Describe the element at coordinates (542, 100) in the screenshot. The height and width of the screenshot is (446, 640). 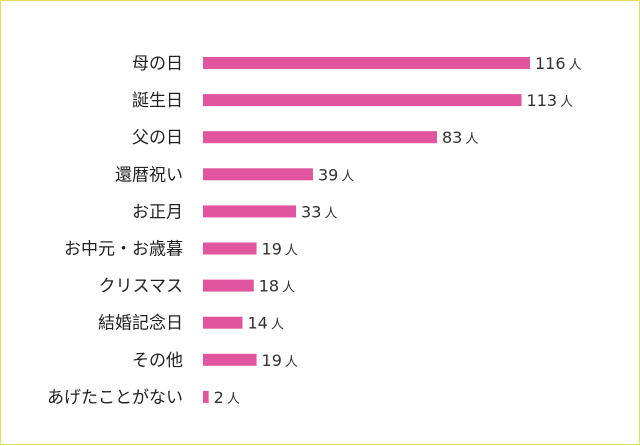
I see `value-number: 113` at that location.